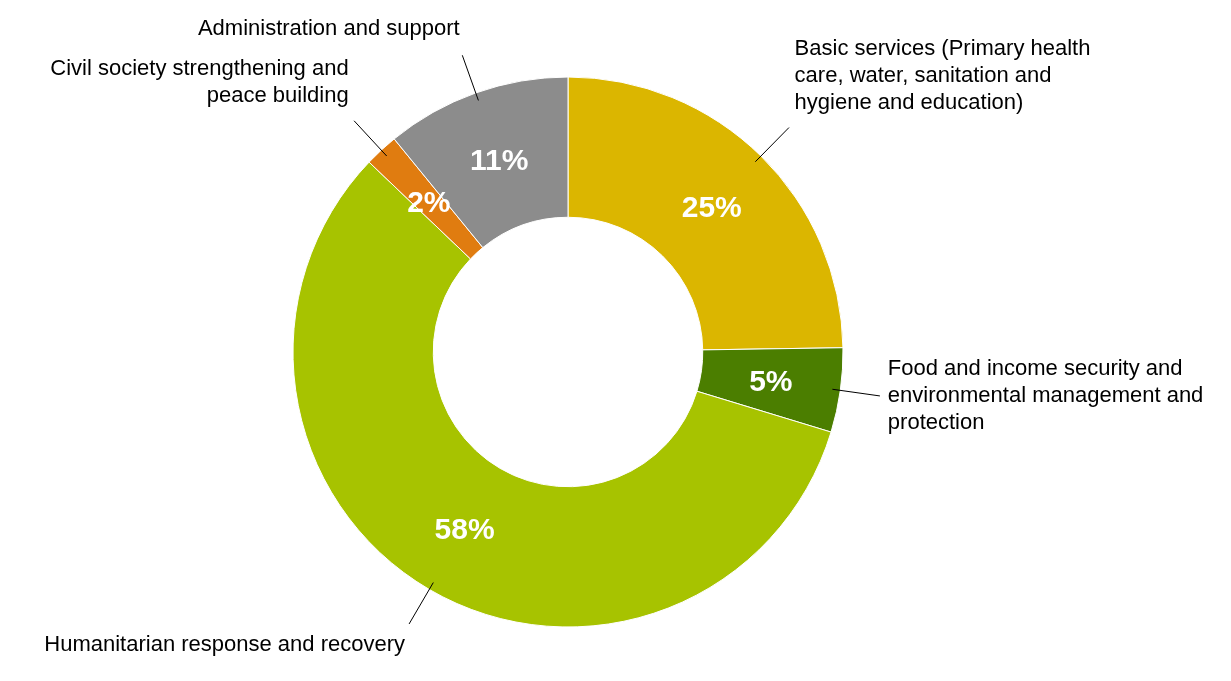  I want to click on data-label: 5%, so click(771, 381).